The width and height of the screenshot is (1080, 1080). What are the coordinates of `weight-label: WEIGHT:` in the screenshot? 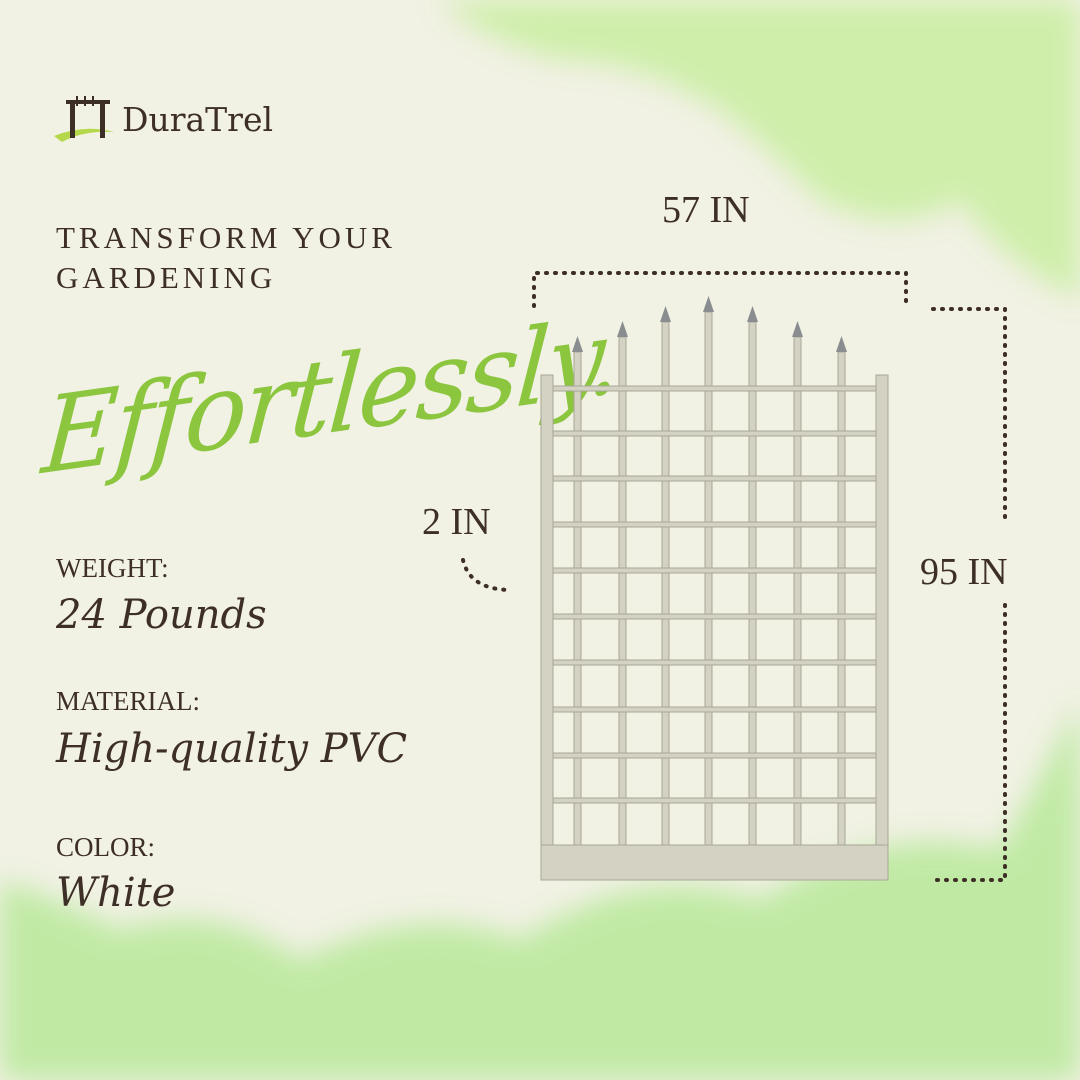 It's located at (112, 568).